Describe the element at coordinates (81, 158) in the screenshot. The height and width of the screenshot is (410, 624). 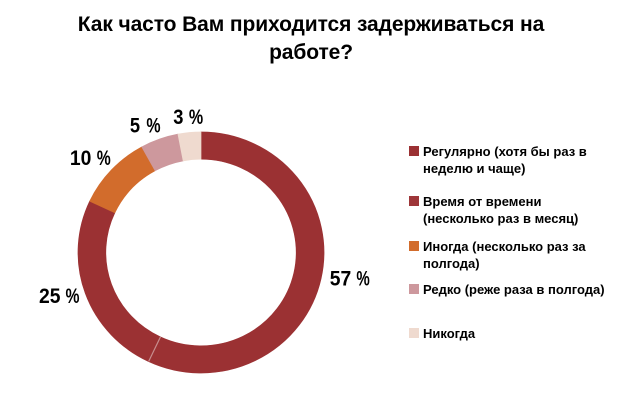
I see `svg-text: 10` at that location.